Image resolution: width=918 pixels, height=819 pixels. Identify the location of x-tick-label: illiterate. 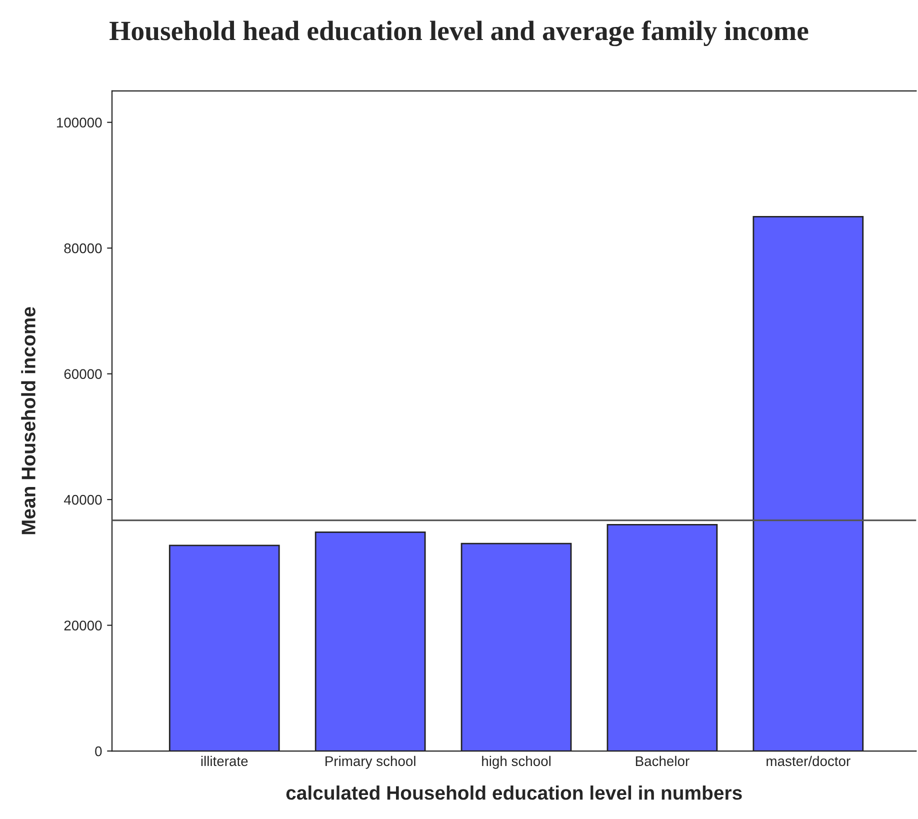
(224, 761).